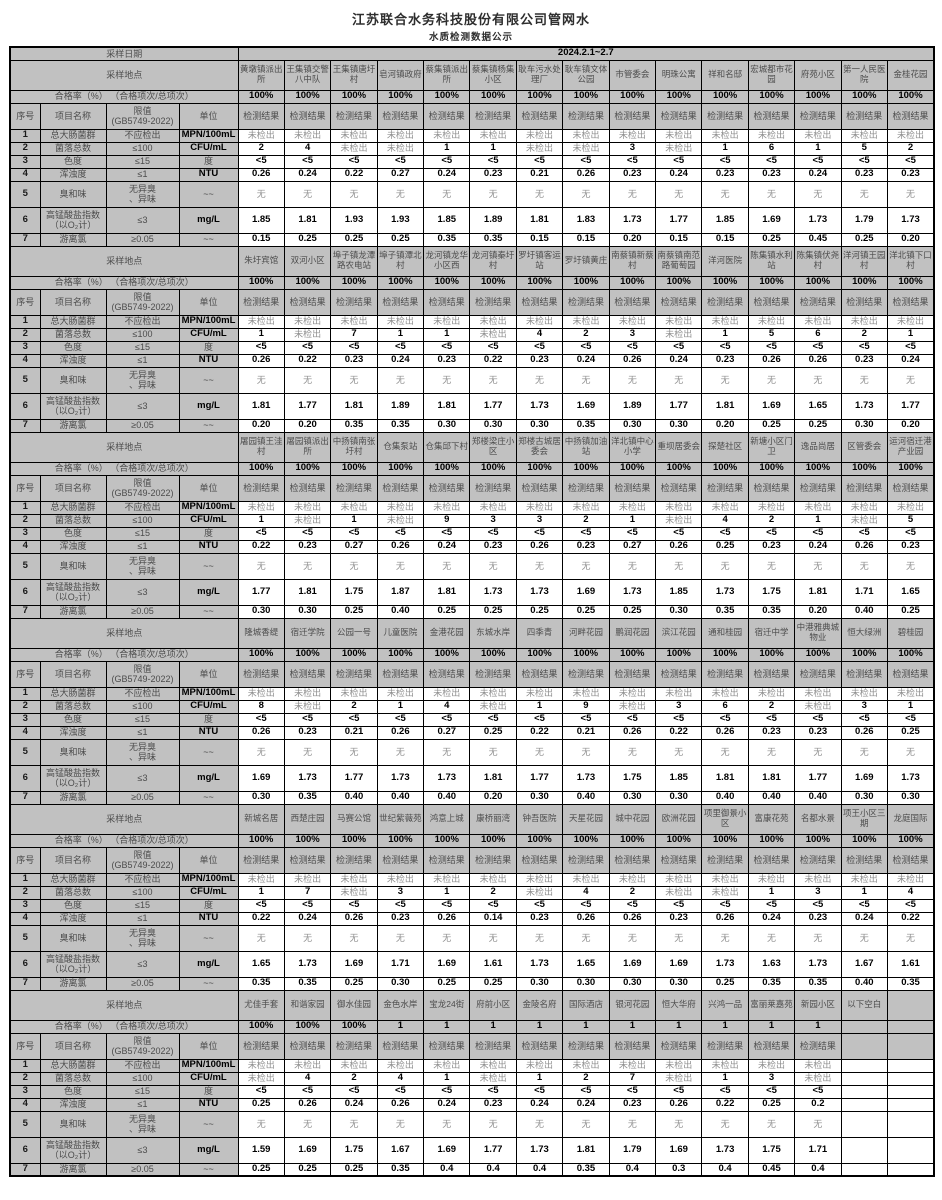 Image resolution: width=942 pixels, height=1200 pixels. Describe the element at coordinates (73, 321) in the screenshot. I see `item-name: 总大肠菌群` at that location.